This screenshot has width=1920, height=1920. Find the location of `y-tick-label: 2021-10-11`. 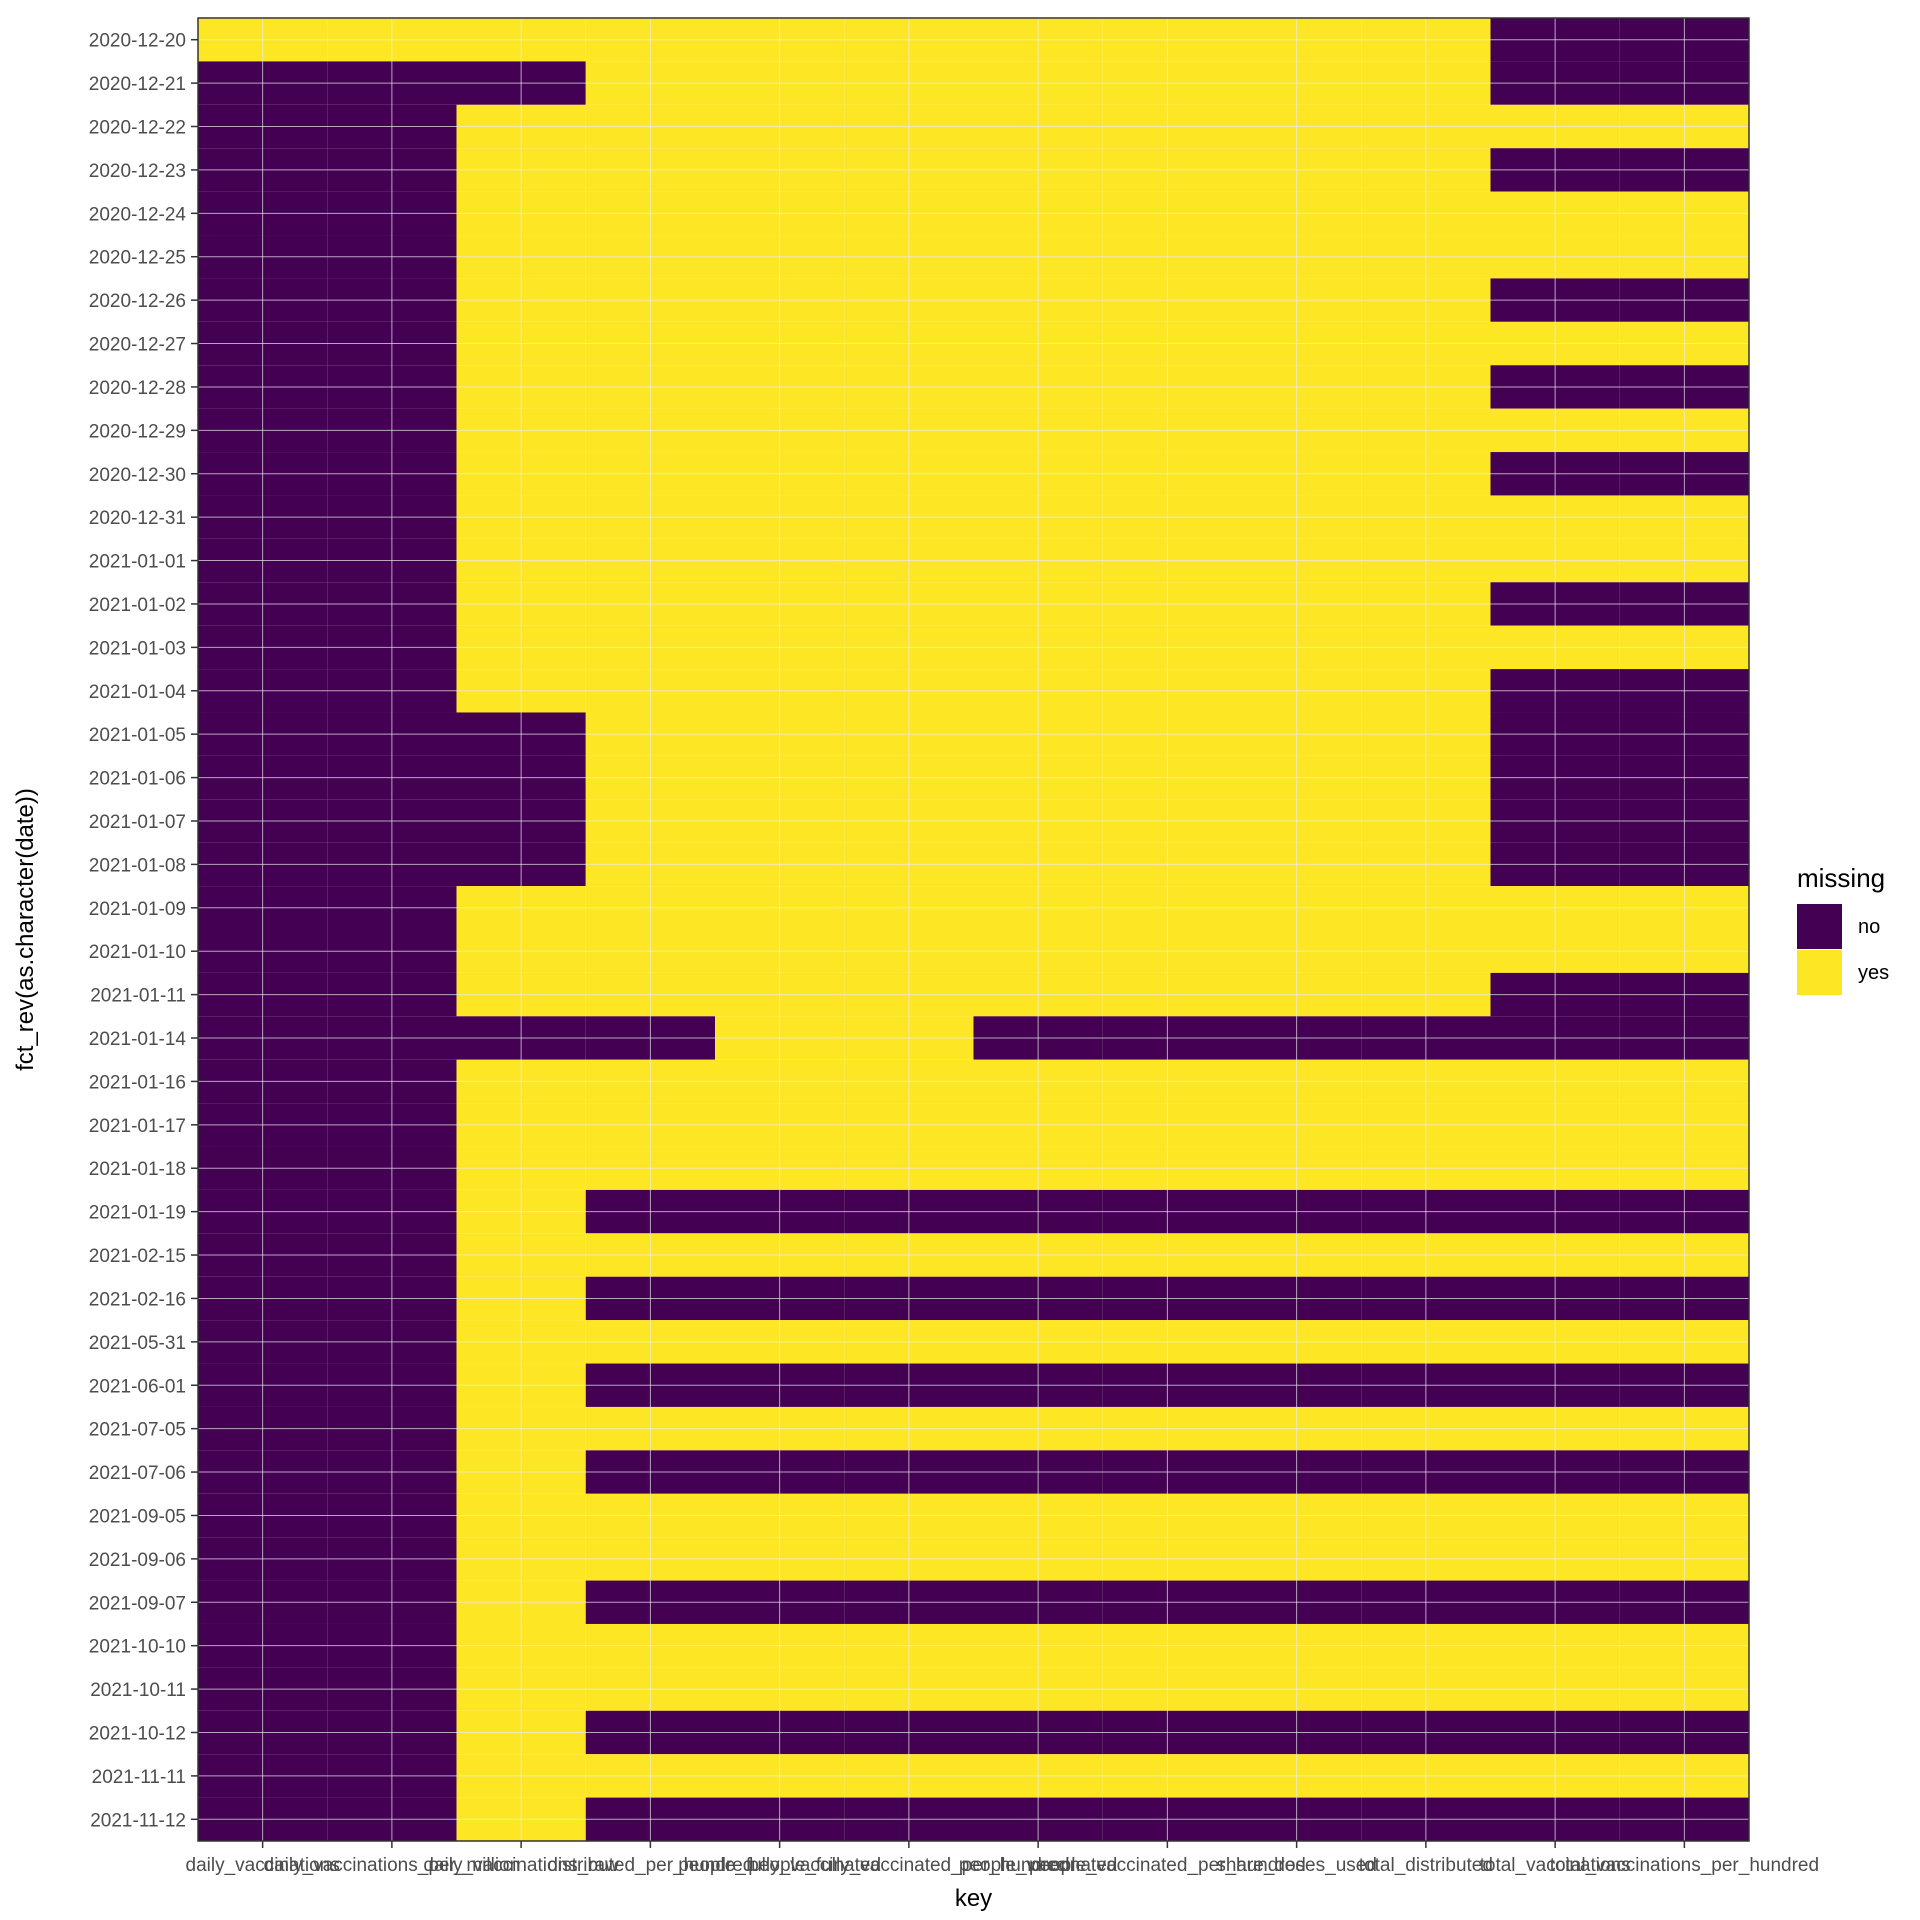

y-tick-label: 2021-10-11 is located at coordinates (138, 1690).